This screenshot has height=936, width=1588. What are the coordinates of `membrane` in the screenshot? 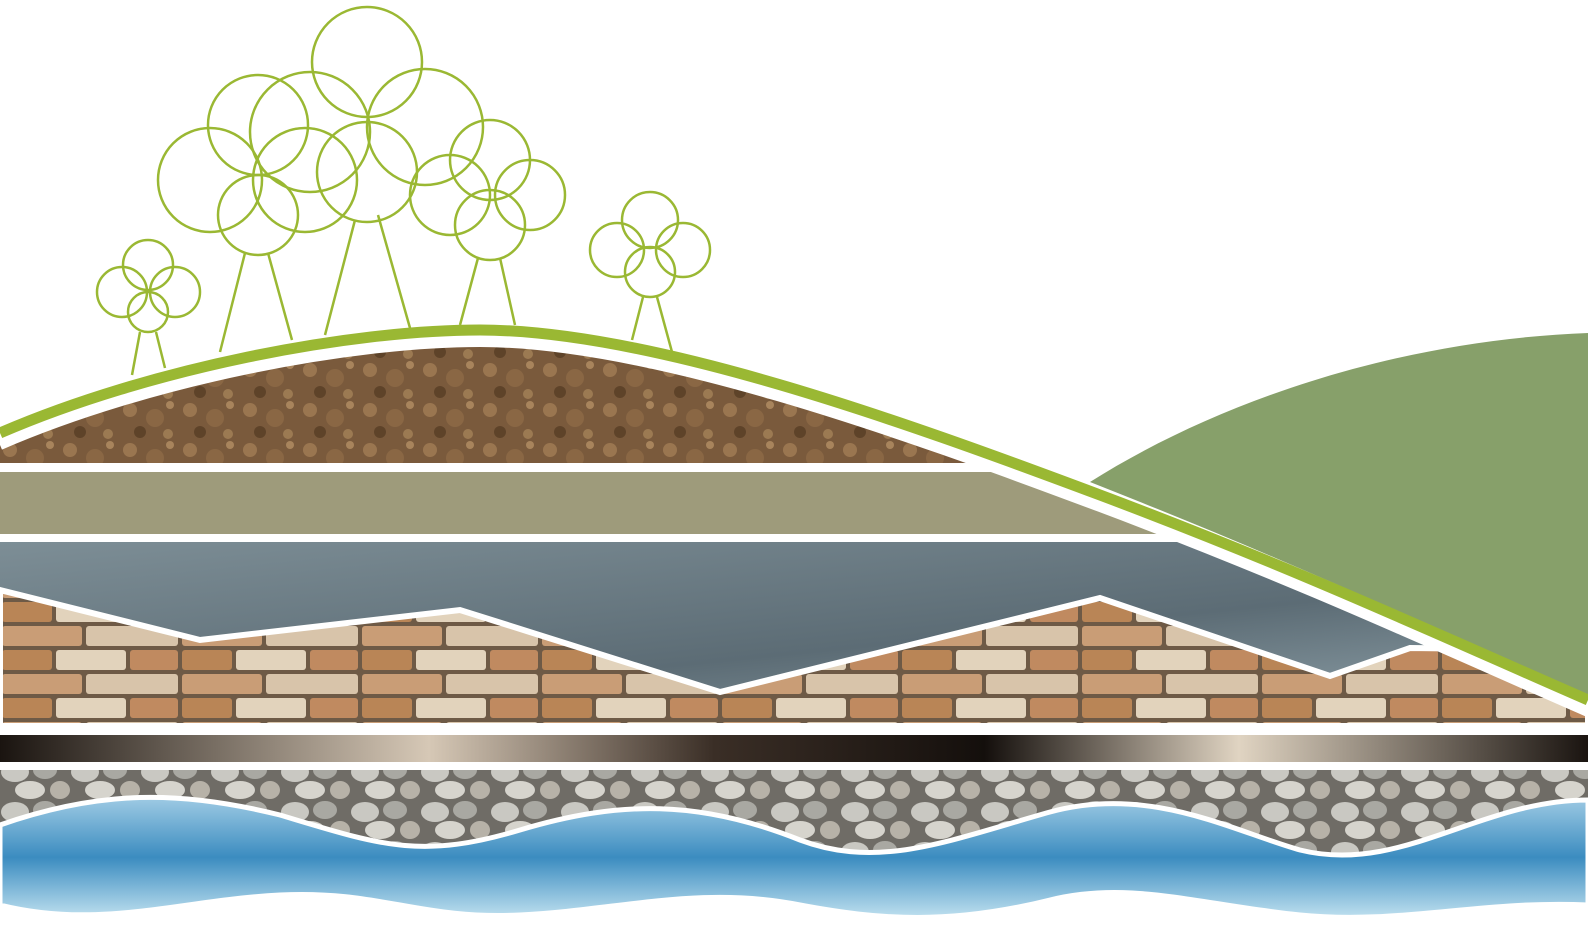 It's located at (794, 748).